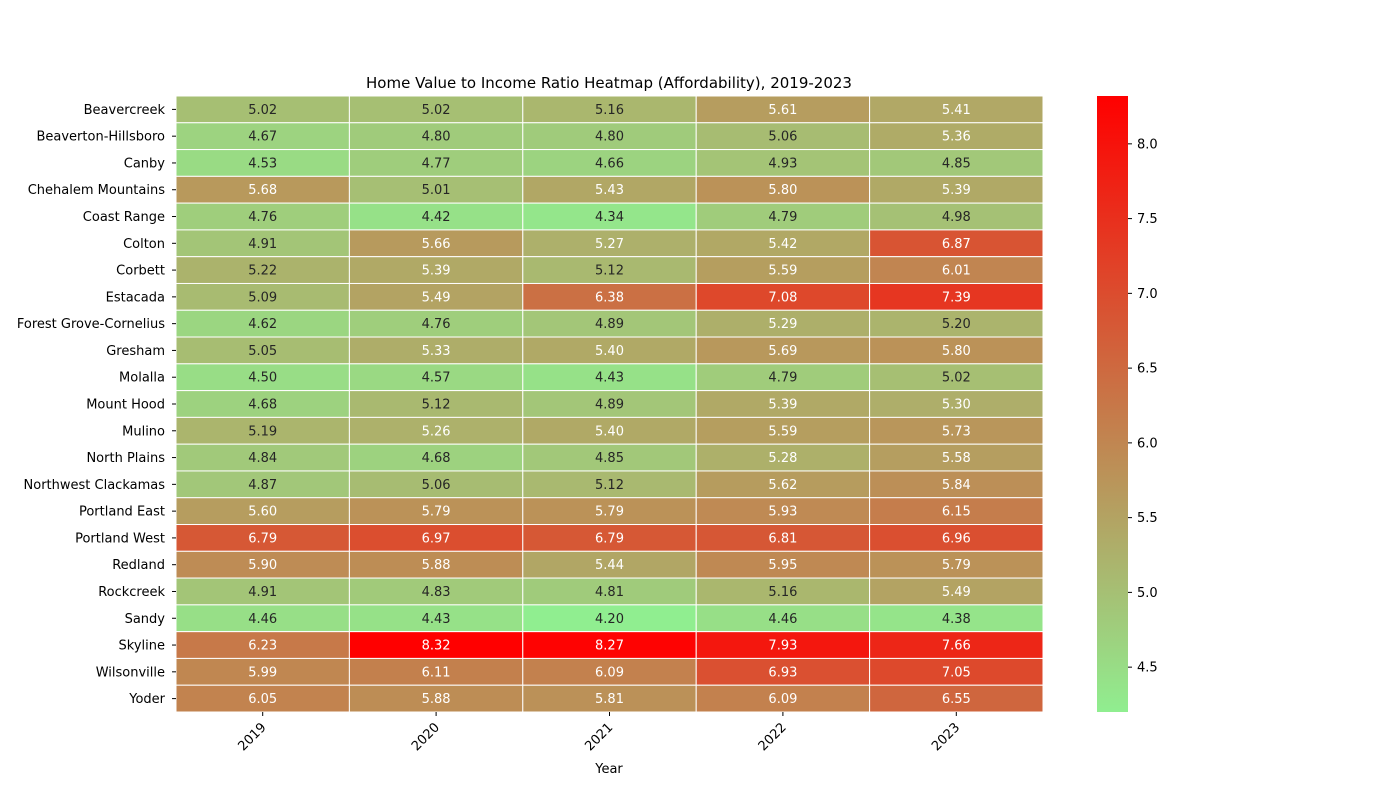 The image size is (1400, 800). What do you see at coordinates (436, 646) in the screenshot?
I see `cell-value-label: 8.32` at bounding box center [436, 646].